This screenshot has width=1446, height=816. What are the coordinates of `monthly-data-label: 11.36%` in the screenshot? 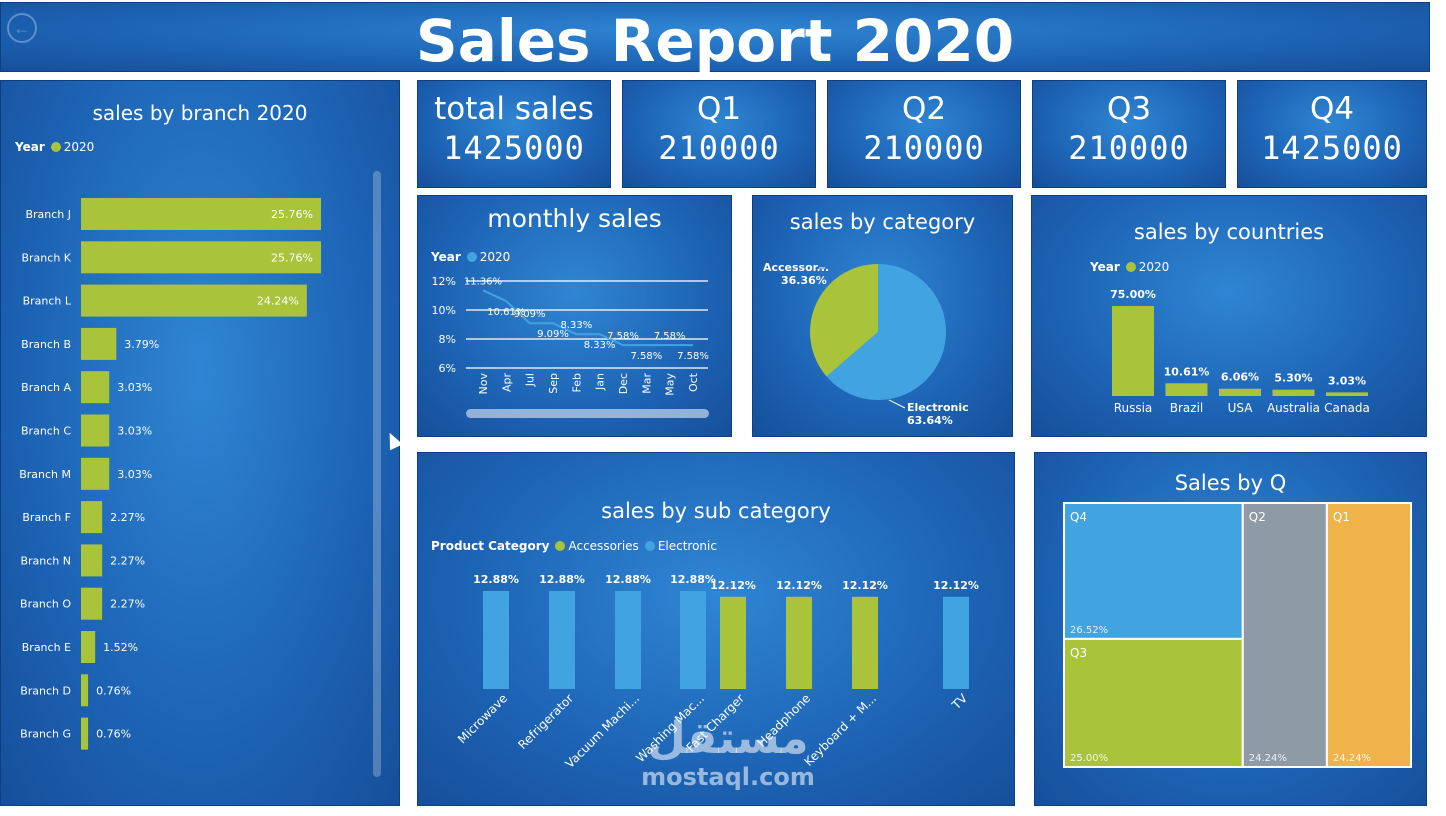 It's located at (483, 281).